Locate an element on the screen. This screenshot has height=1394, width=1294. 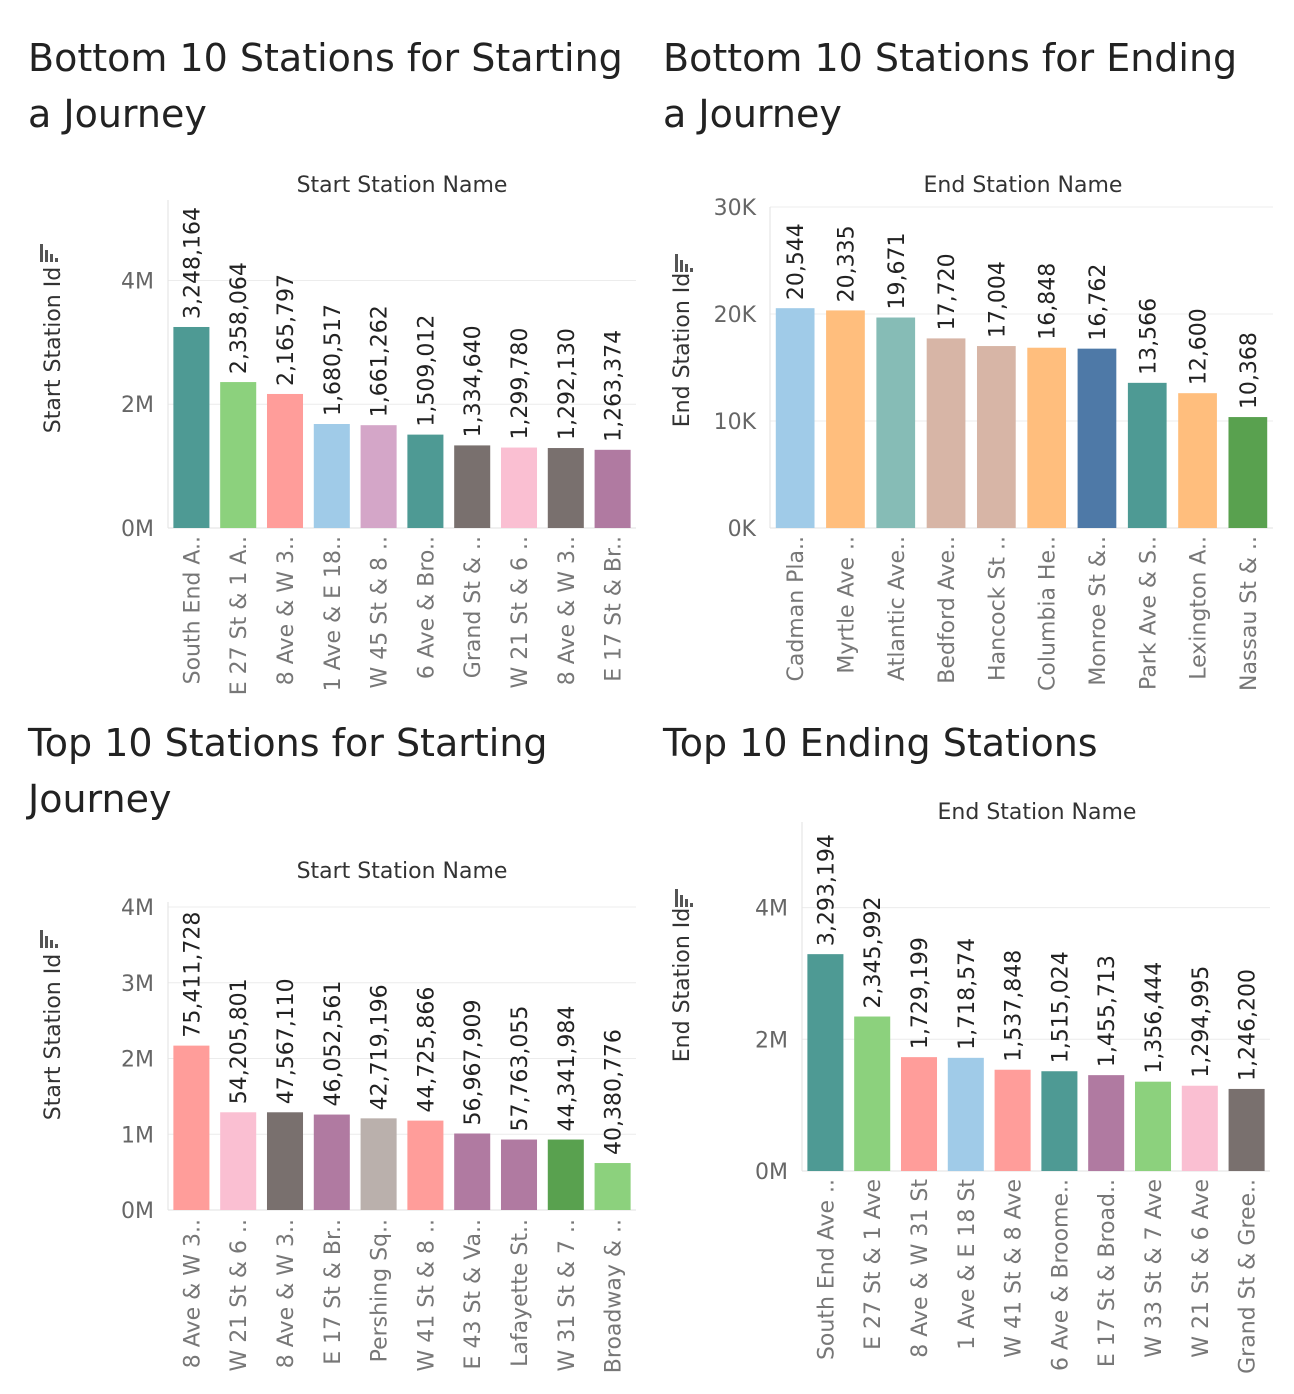
data-label: 12,600 is located at coordinates (1199, 346).